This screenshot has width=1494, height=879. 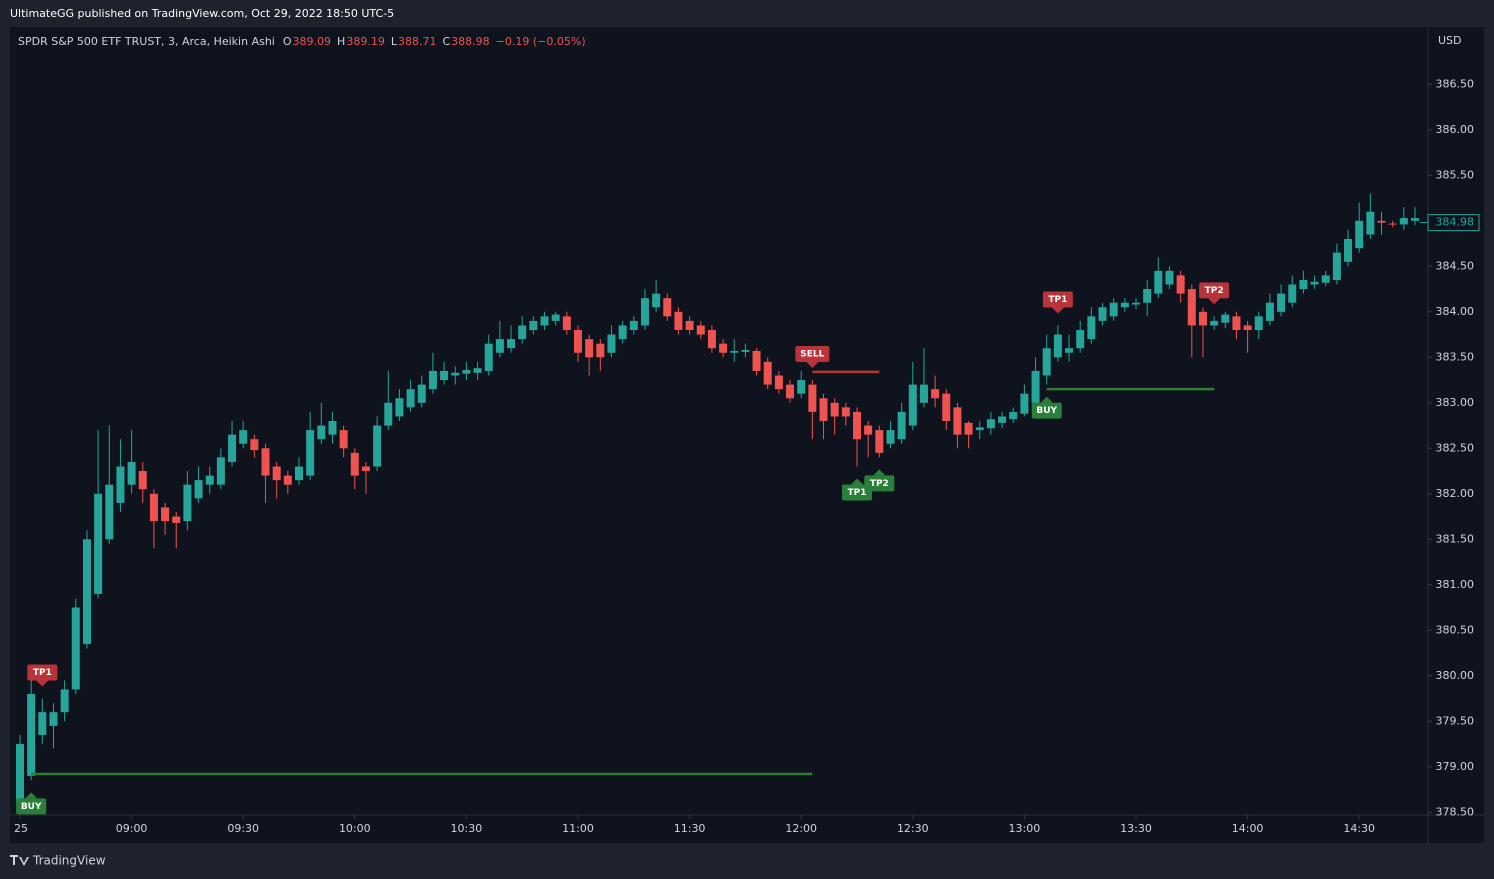 What do you see at coordinates (1359, 828) in the screenshot?
I see `x-tick-label: 14:30` at bounding box center [1359, 828].